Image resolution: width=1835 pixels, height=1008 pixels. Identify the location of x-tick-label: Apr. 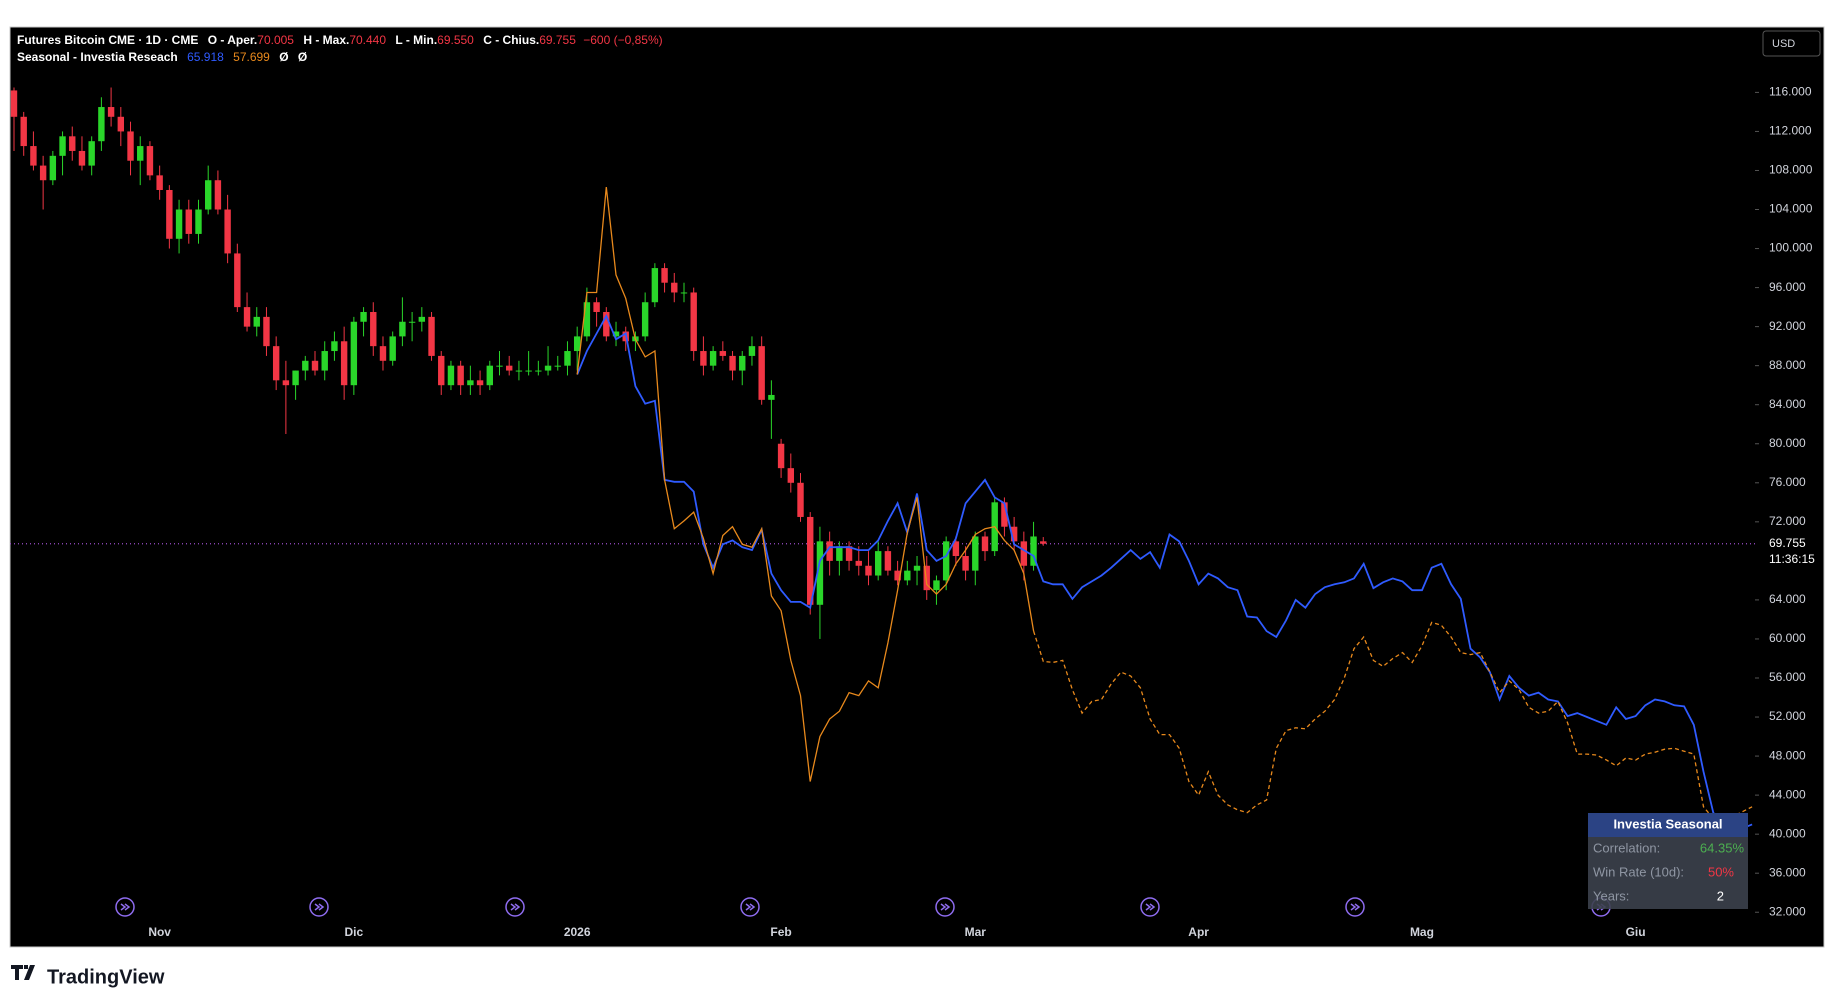
(1198, 932).